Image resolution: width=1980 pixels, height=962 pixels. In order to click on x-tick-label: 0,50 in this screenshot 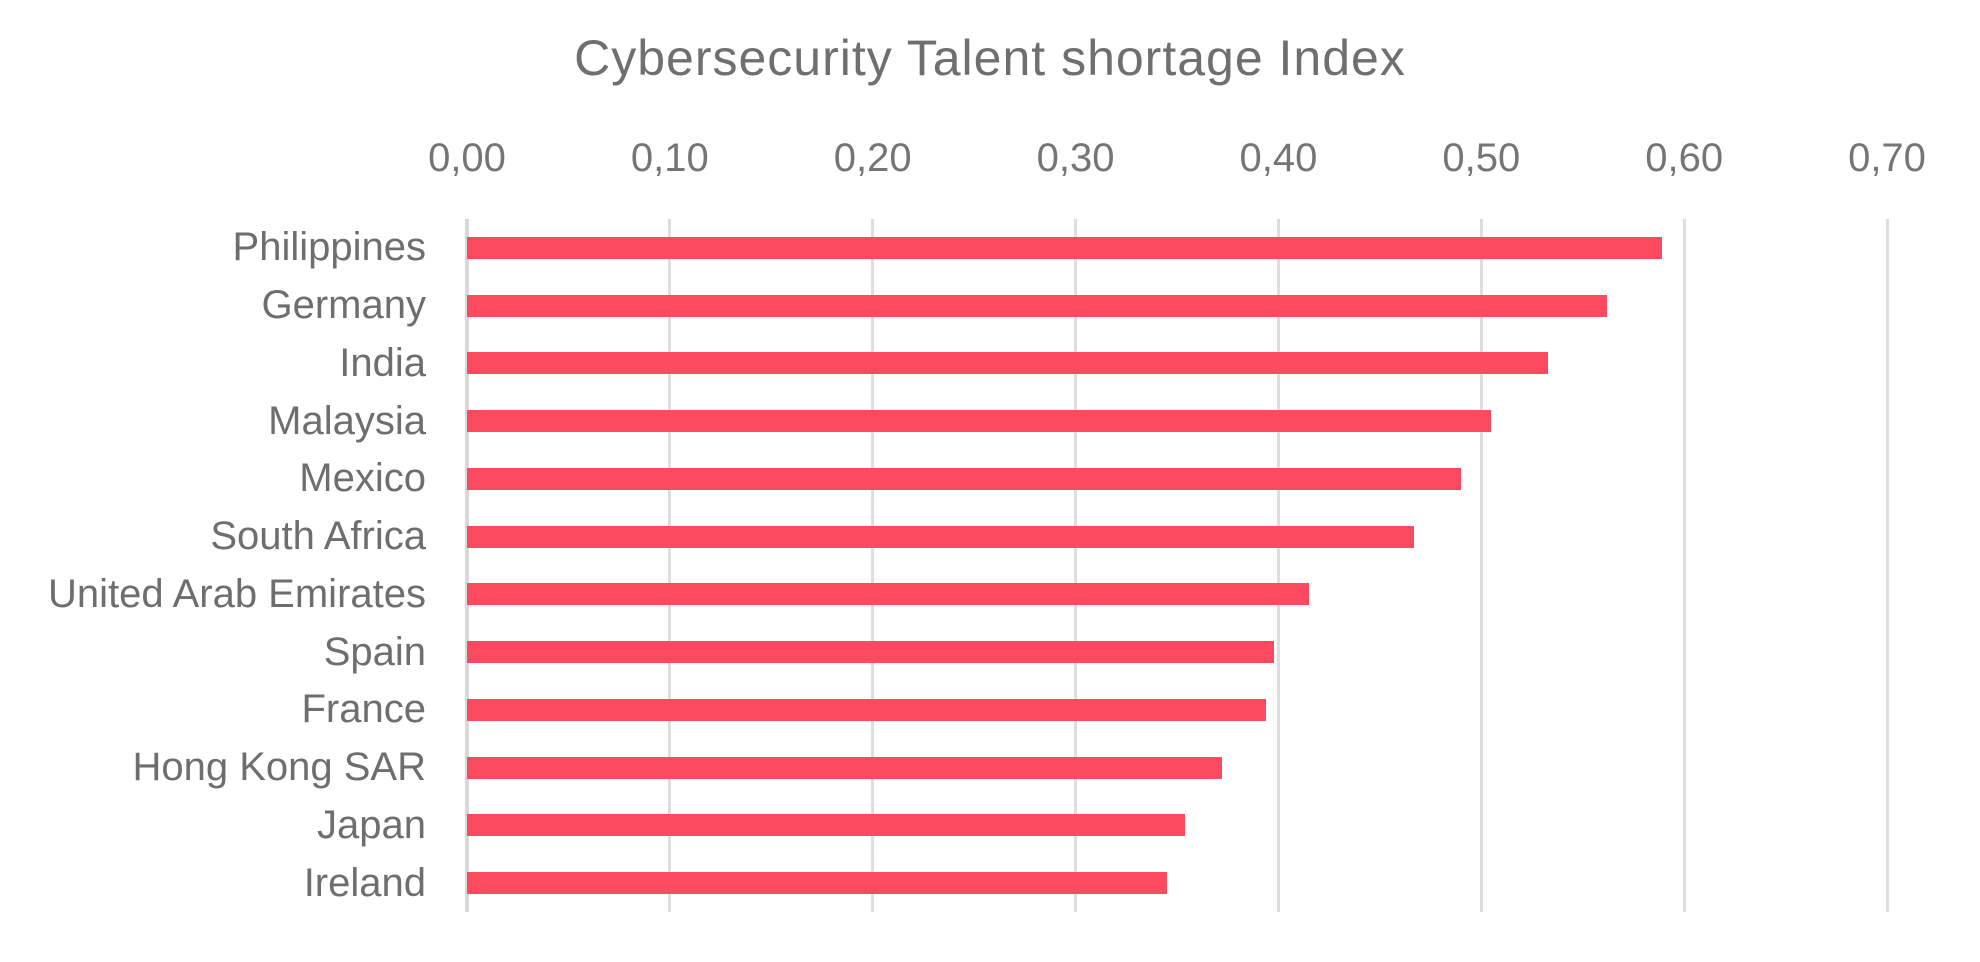, I will do `click(1481, 158)`.